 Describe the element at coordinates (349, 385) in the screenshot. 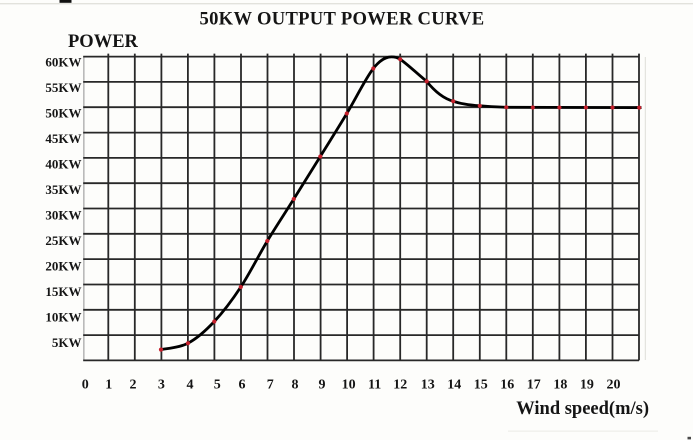

I see `svg-text: 10` at that location.